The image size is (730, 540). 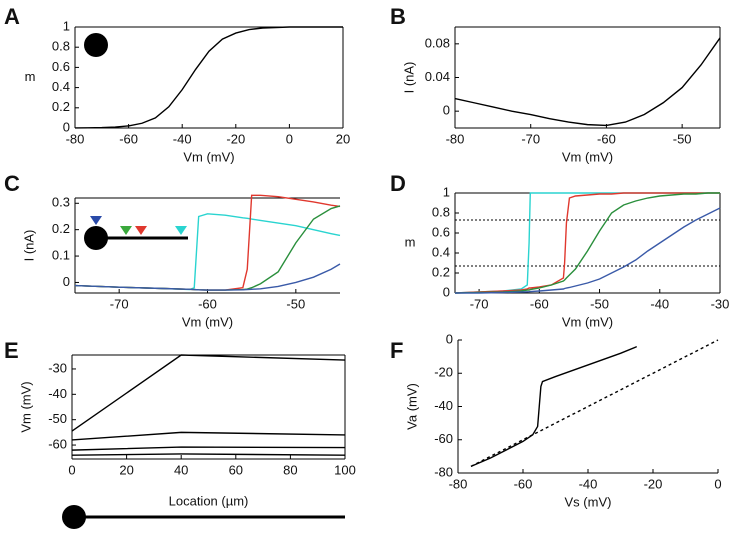 What do you see at coordinates (720, 303) in the screenshot?
I see `x-tick-label: -30` at bounding box center [720, 303].